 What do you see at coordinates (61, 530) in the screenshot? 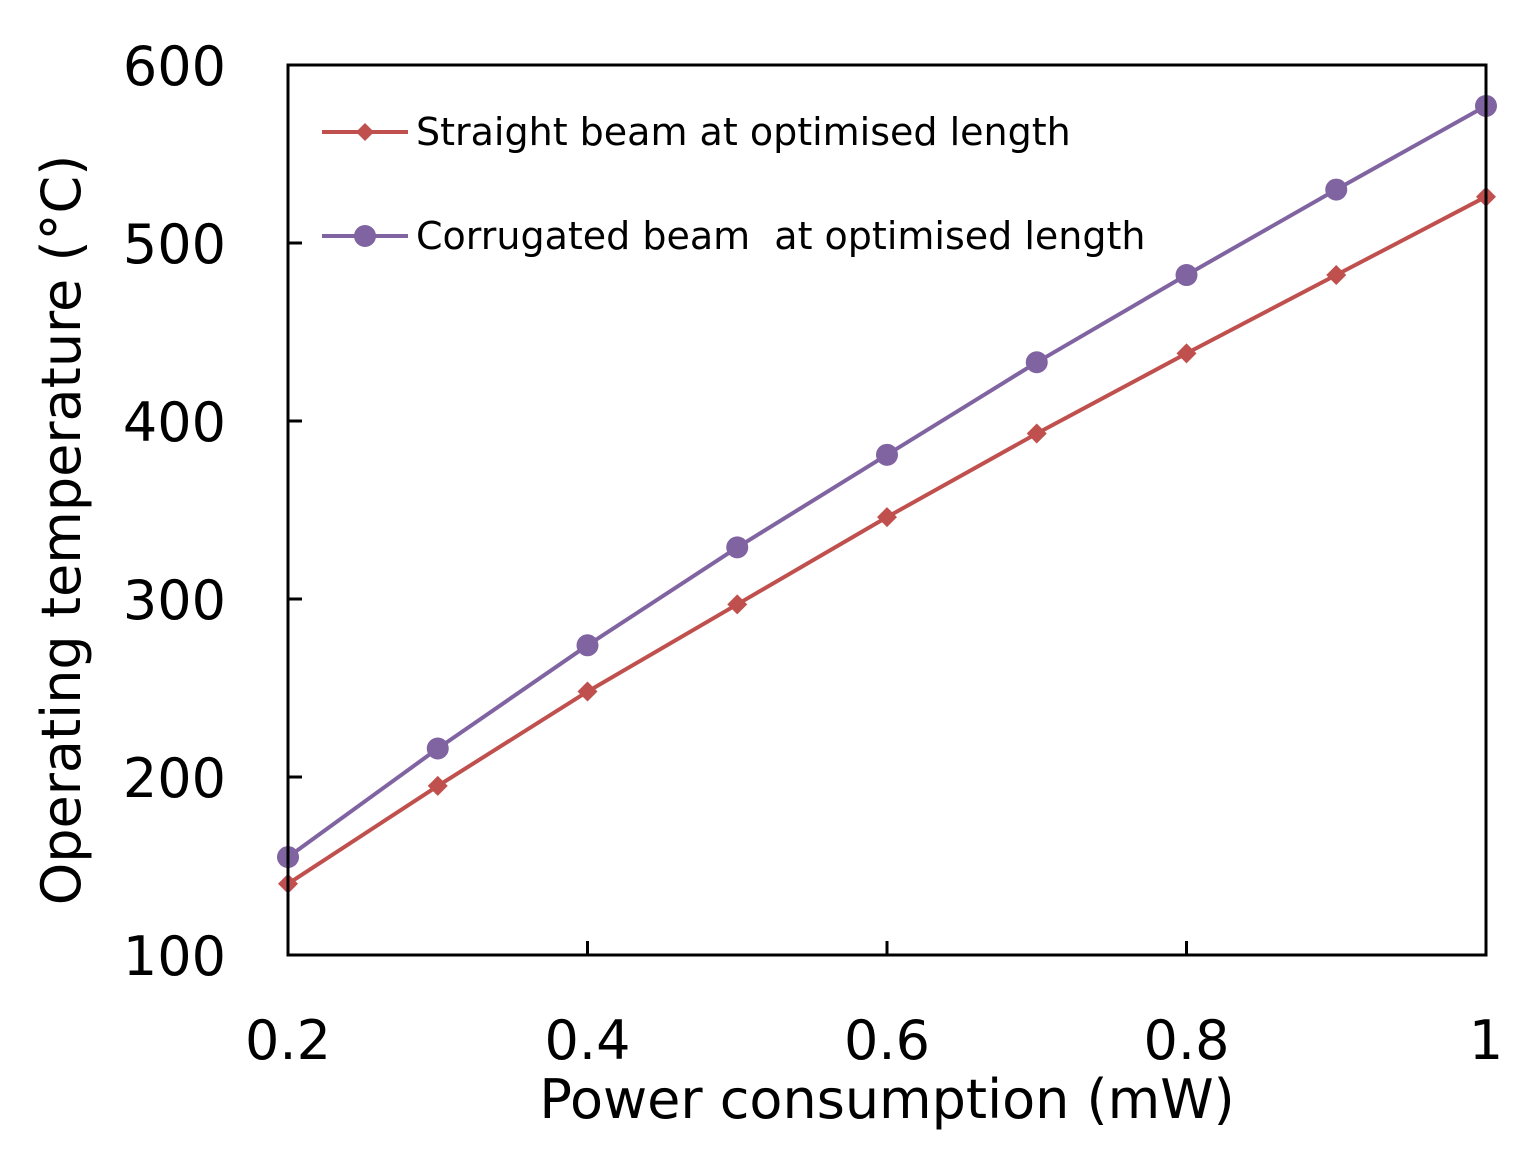
I see `y-axis-title: Operating temperature (°C)` at bounding box center [61, 530].